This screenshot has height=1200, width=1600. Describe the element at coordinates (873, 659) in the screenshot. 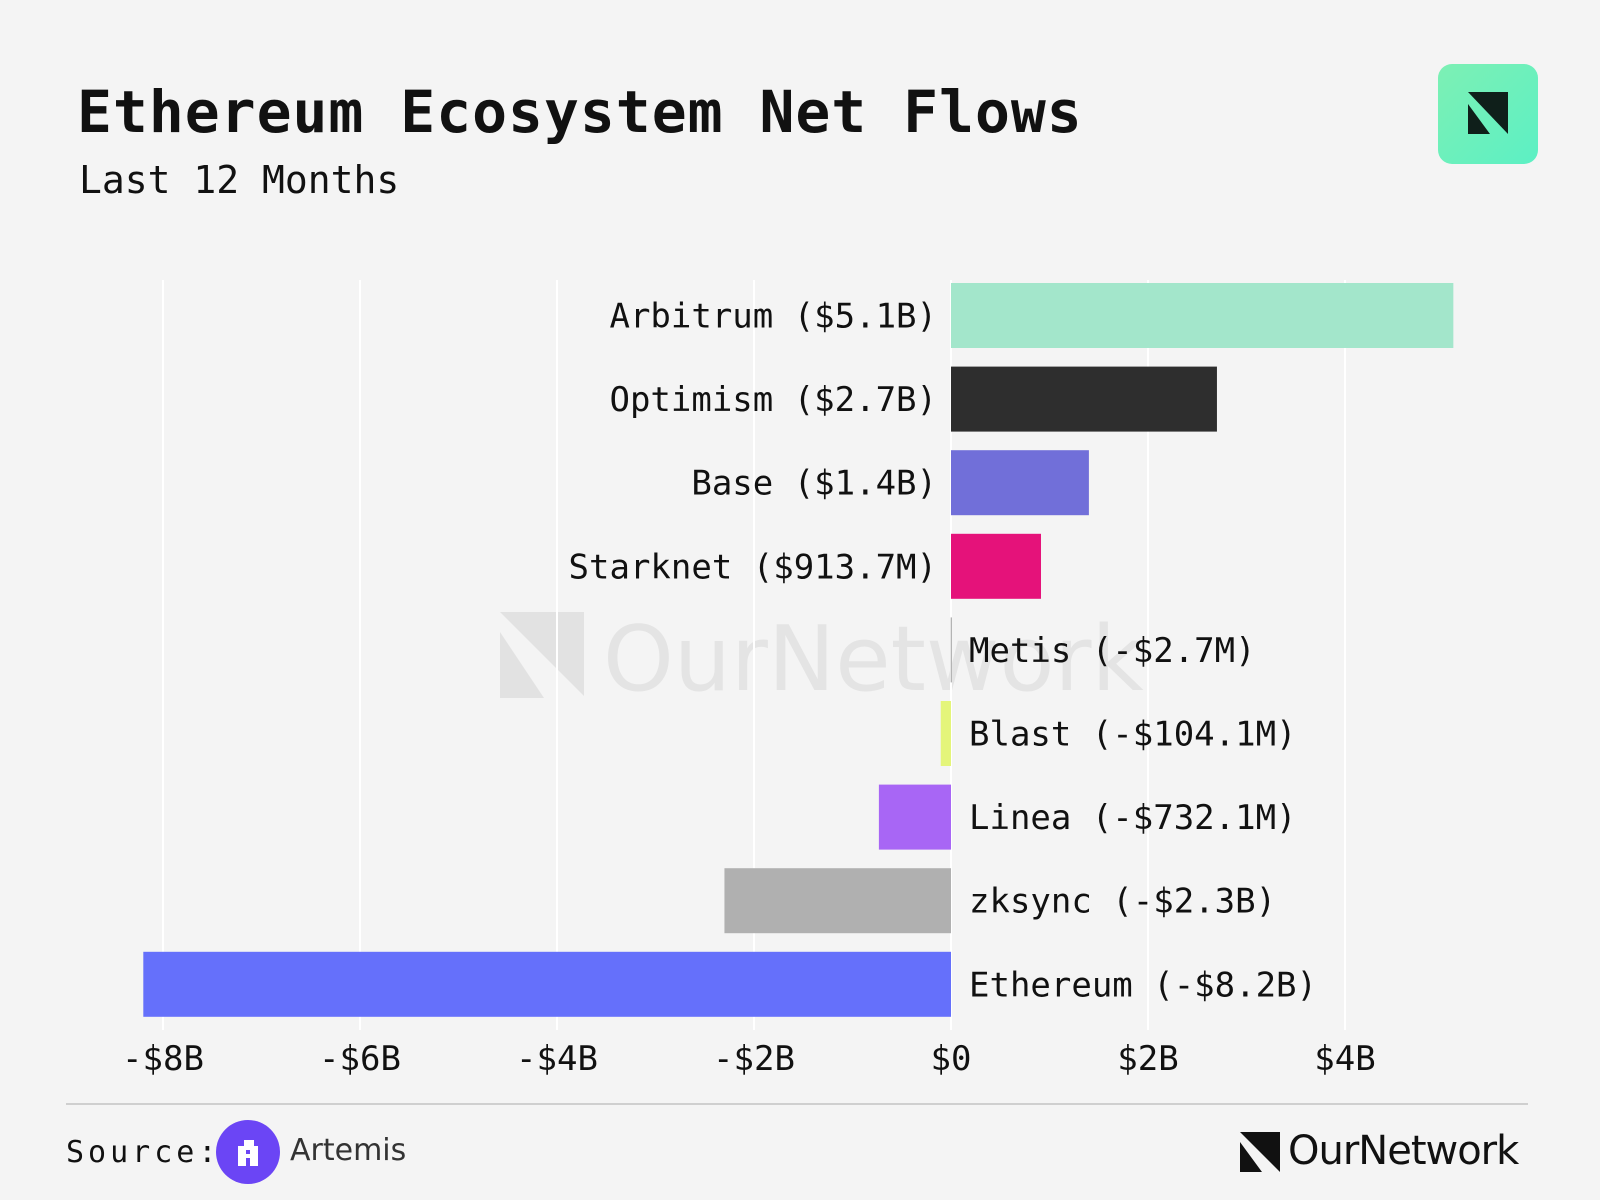

I see `watermark-text: OurNetwork` at that location.